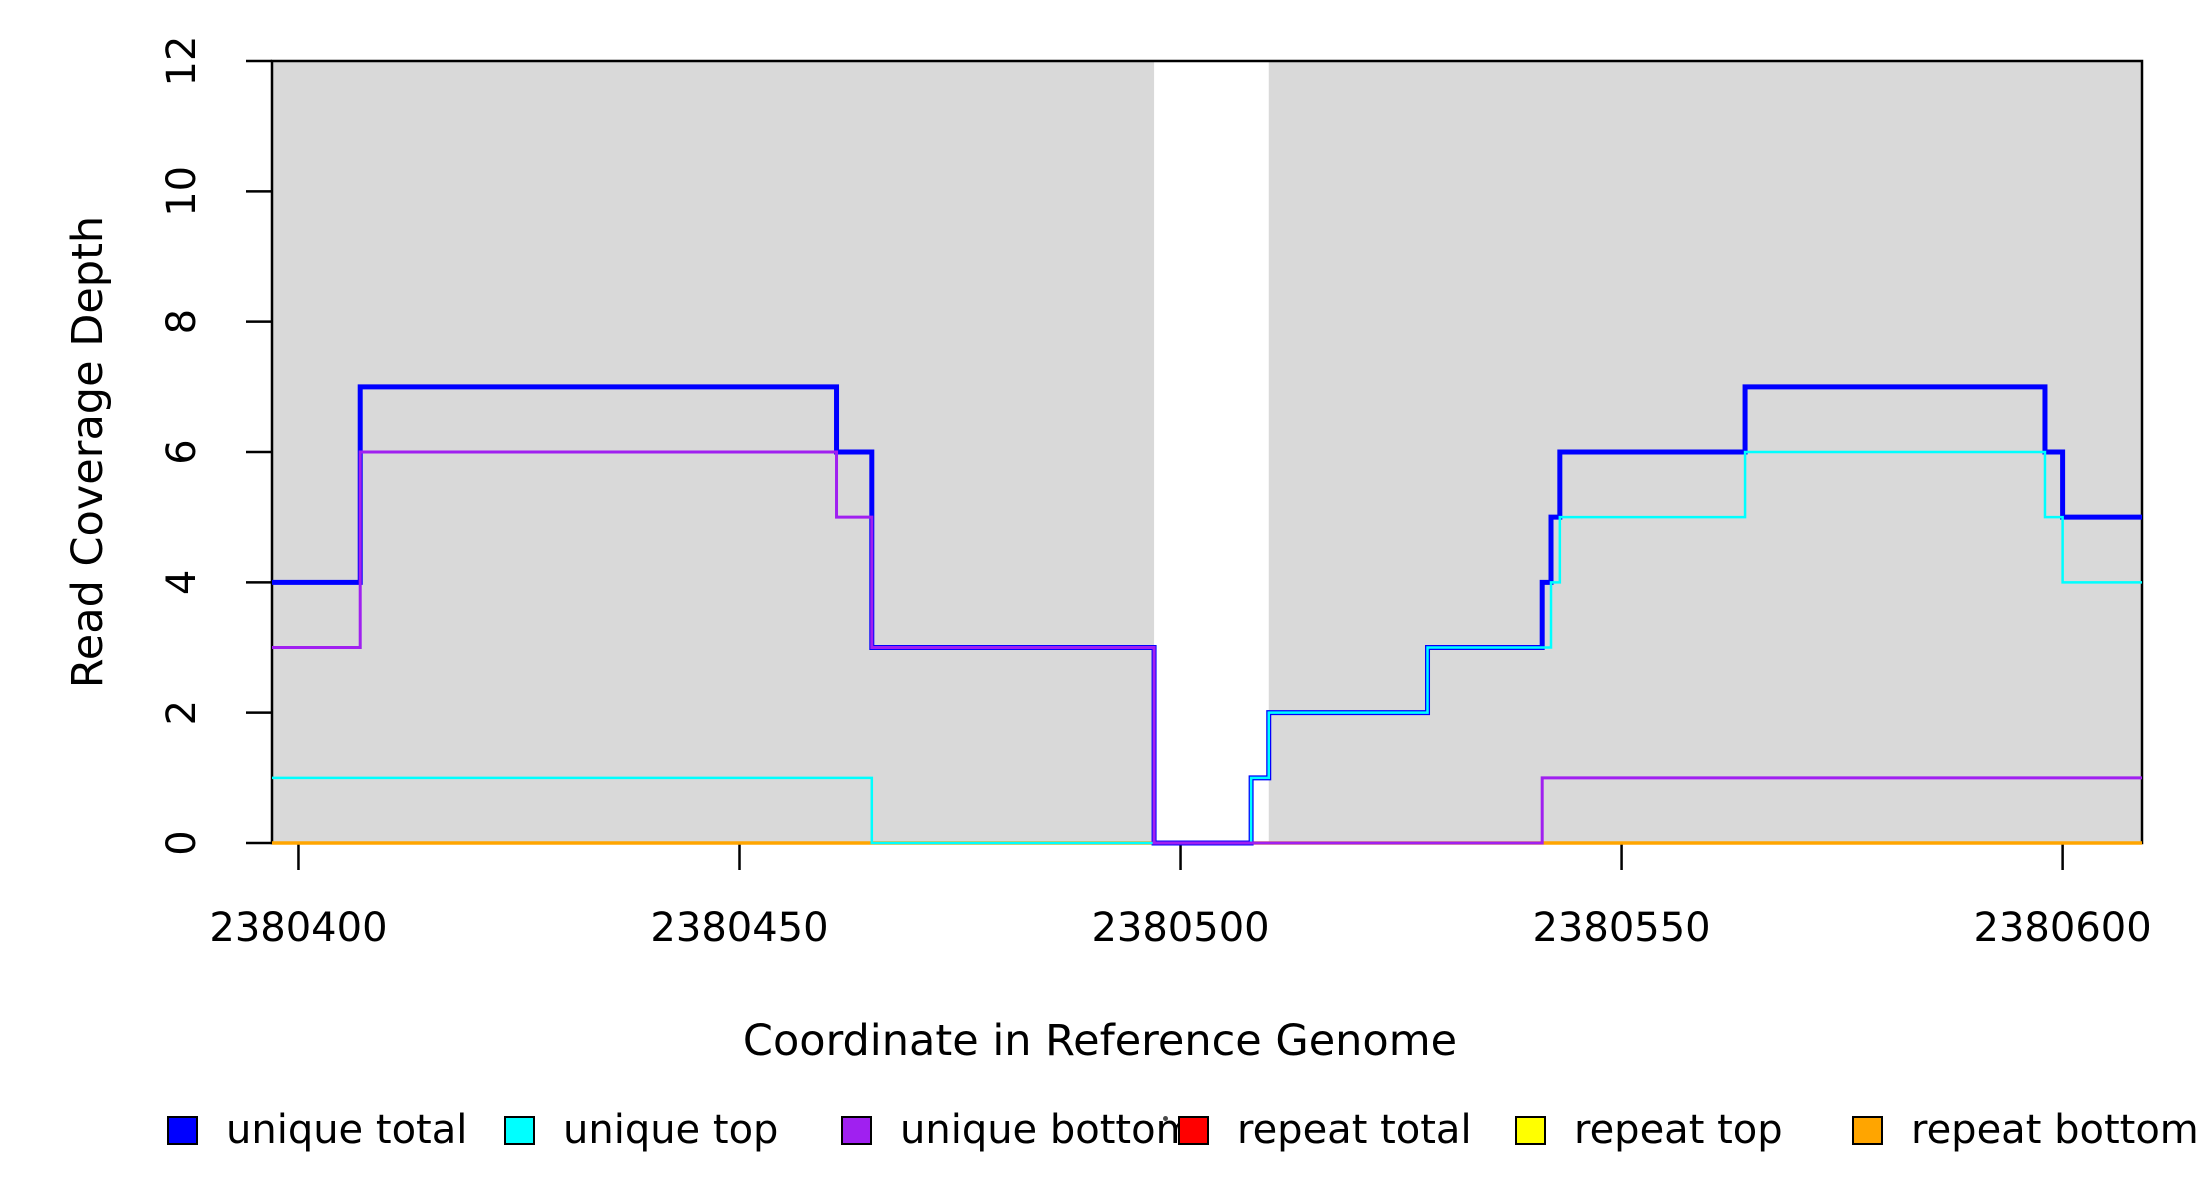 This screenshot has width=2200, height=1200. What do you see at coordinates (1047, 1130) in the screenshot?
I see `legend-label: unique bottom` at bounding box center [1047, 1130].